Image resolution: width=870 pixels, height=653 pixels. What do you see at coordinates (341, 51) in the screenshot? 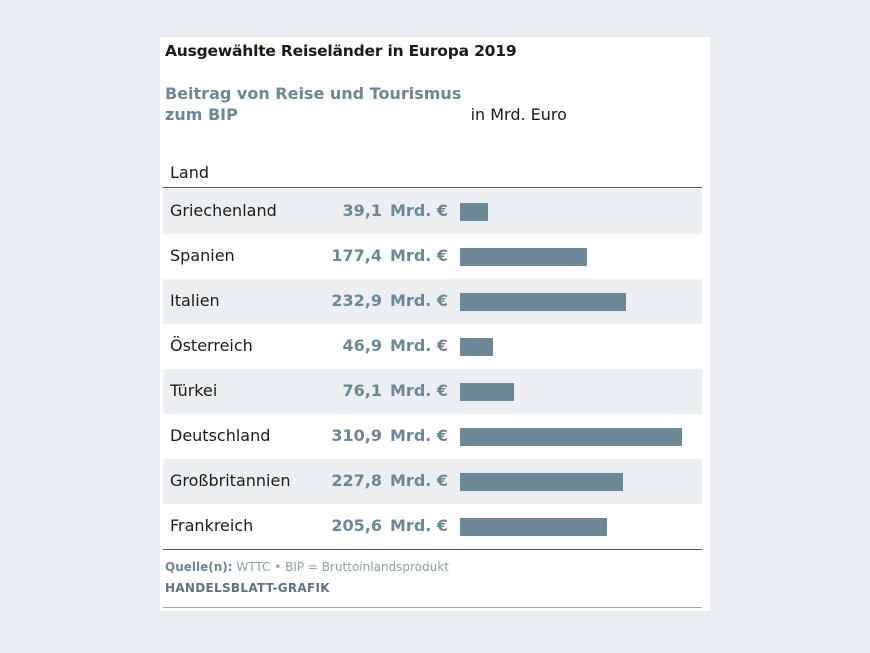
I see `chart-title: Ausgewählte Reiseländer in Europa 2019` at bounding box center [341, 51].